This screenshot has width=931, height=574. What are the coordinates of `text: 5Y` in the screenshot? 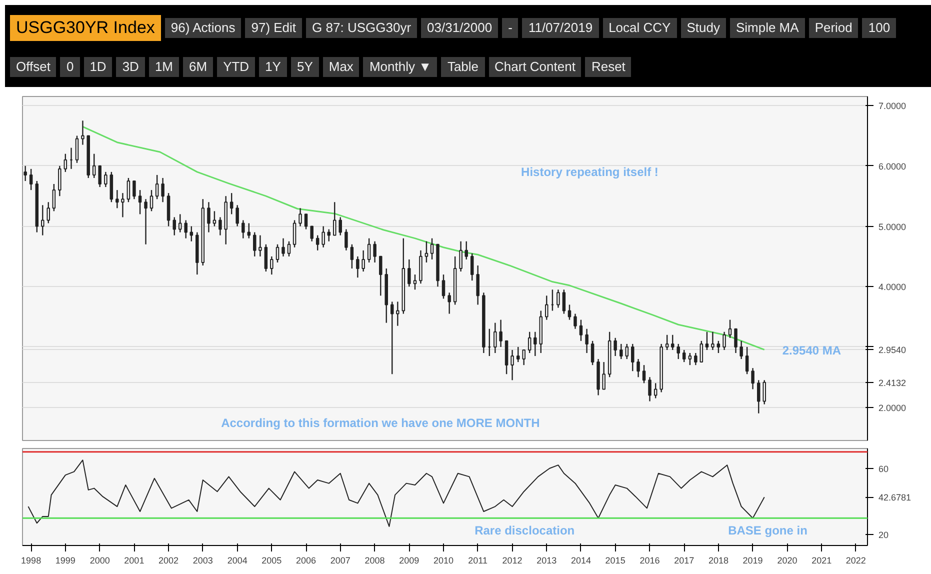 It's located at (304, 67).